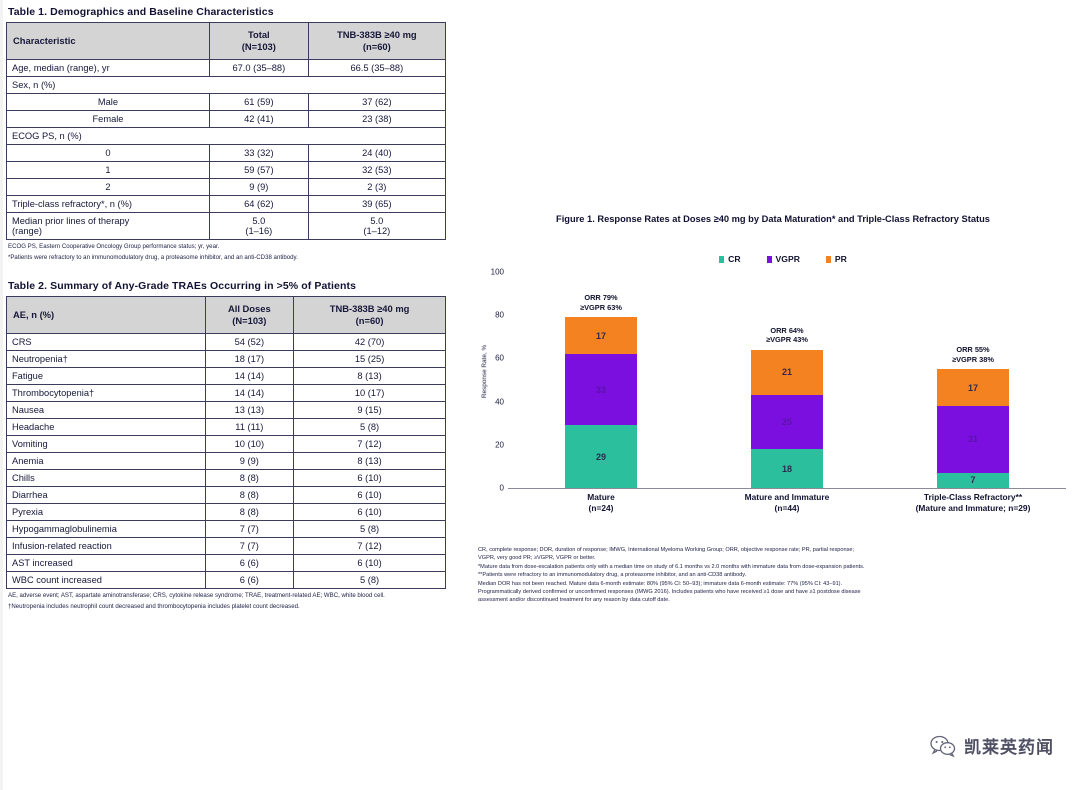  What do you see at coordinates (734, 259) in the screenshot?
I see `legend-label: CR` at bounding box center [734, 259].